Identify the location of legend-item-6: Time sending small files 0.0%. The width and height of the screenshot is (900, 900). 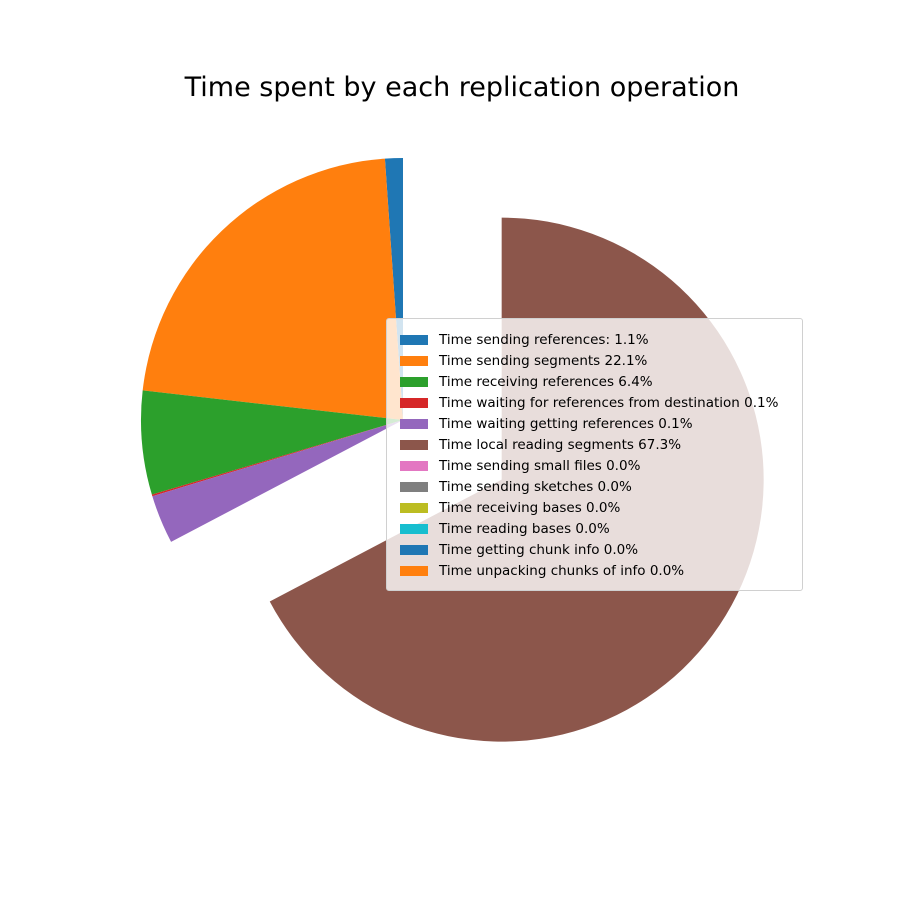
(601, 465).